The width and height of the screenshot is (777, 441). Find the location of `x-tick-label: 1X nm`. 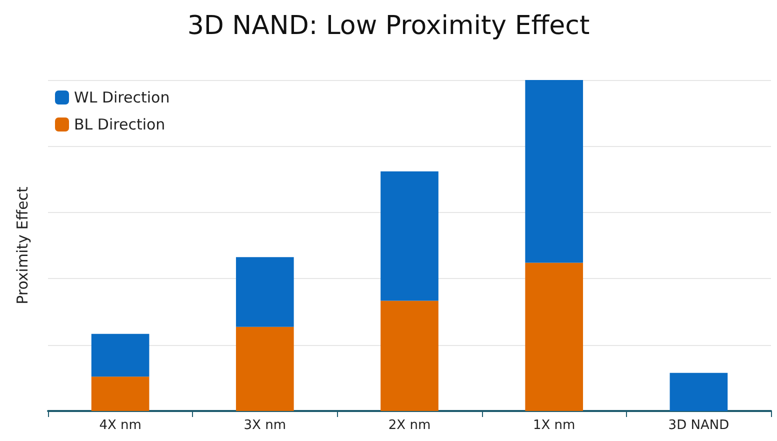

x-tick-label: 1X nm is located at coordinates (554, 425).